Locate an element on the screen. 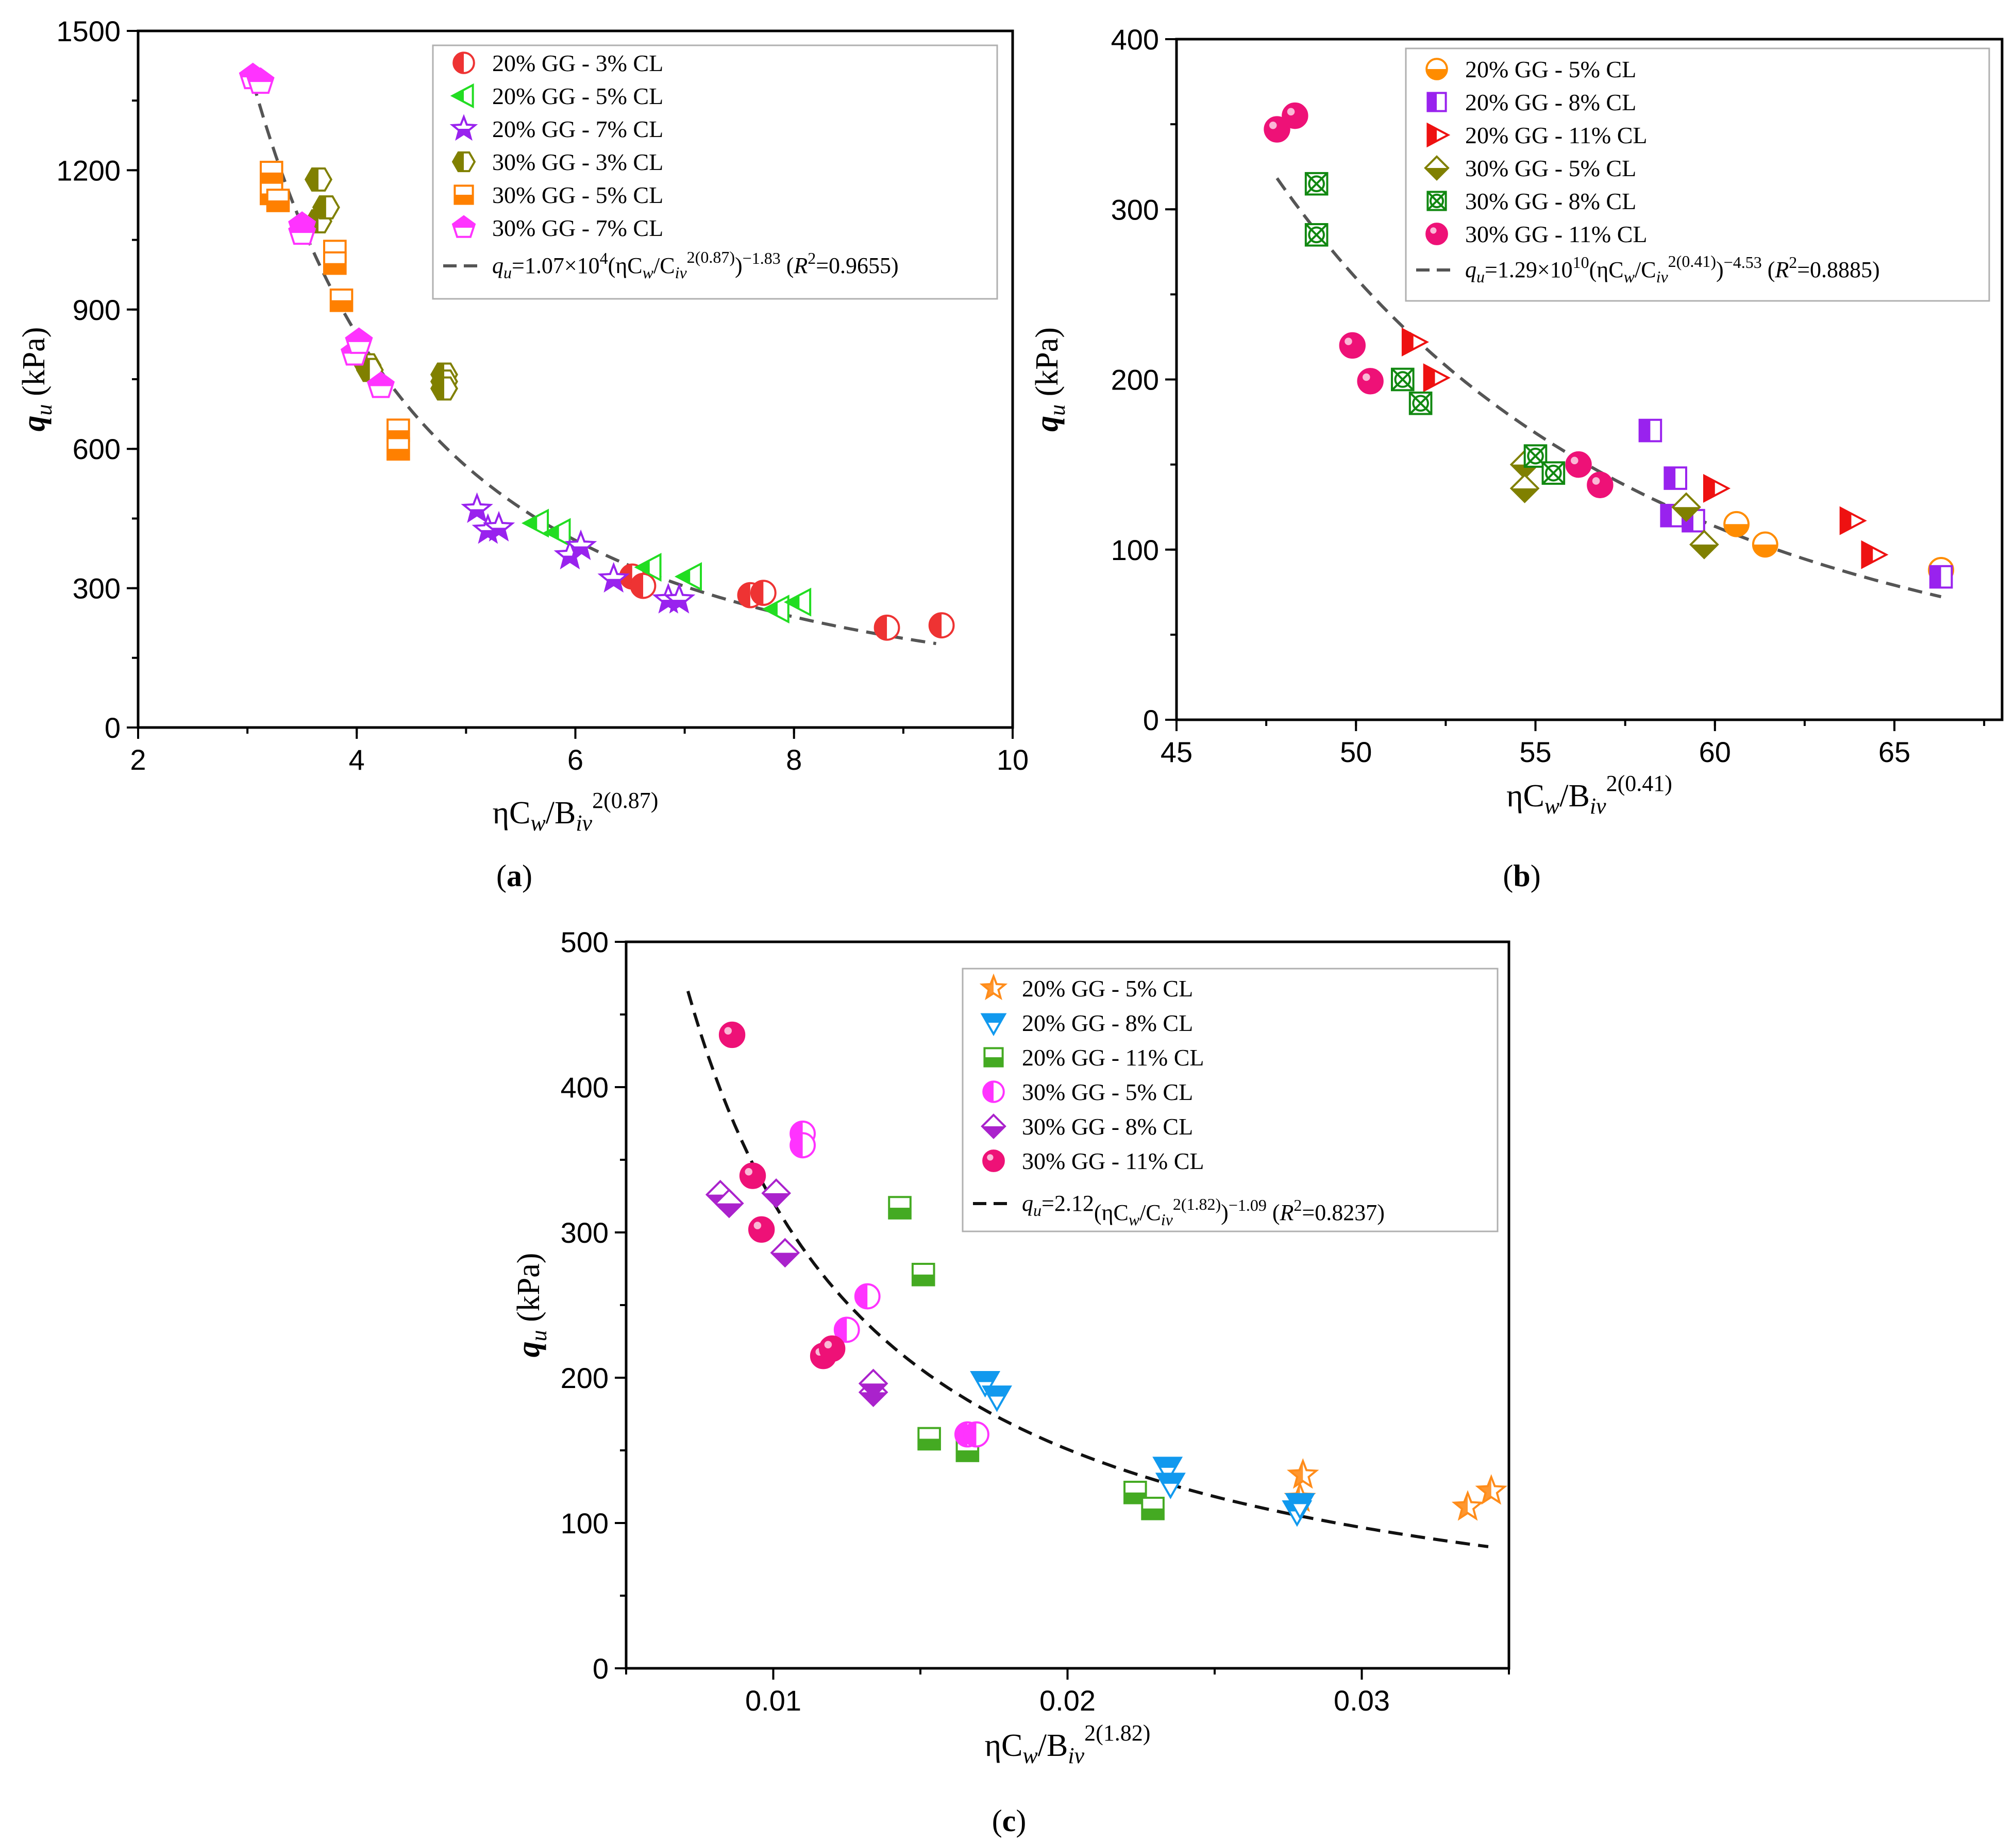  x-tick-label: 60 is located at coordinates (1715, 752).